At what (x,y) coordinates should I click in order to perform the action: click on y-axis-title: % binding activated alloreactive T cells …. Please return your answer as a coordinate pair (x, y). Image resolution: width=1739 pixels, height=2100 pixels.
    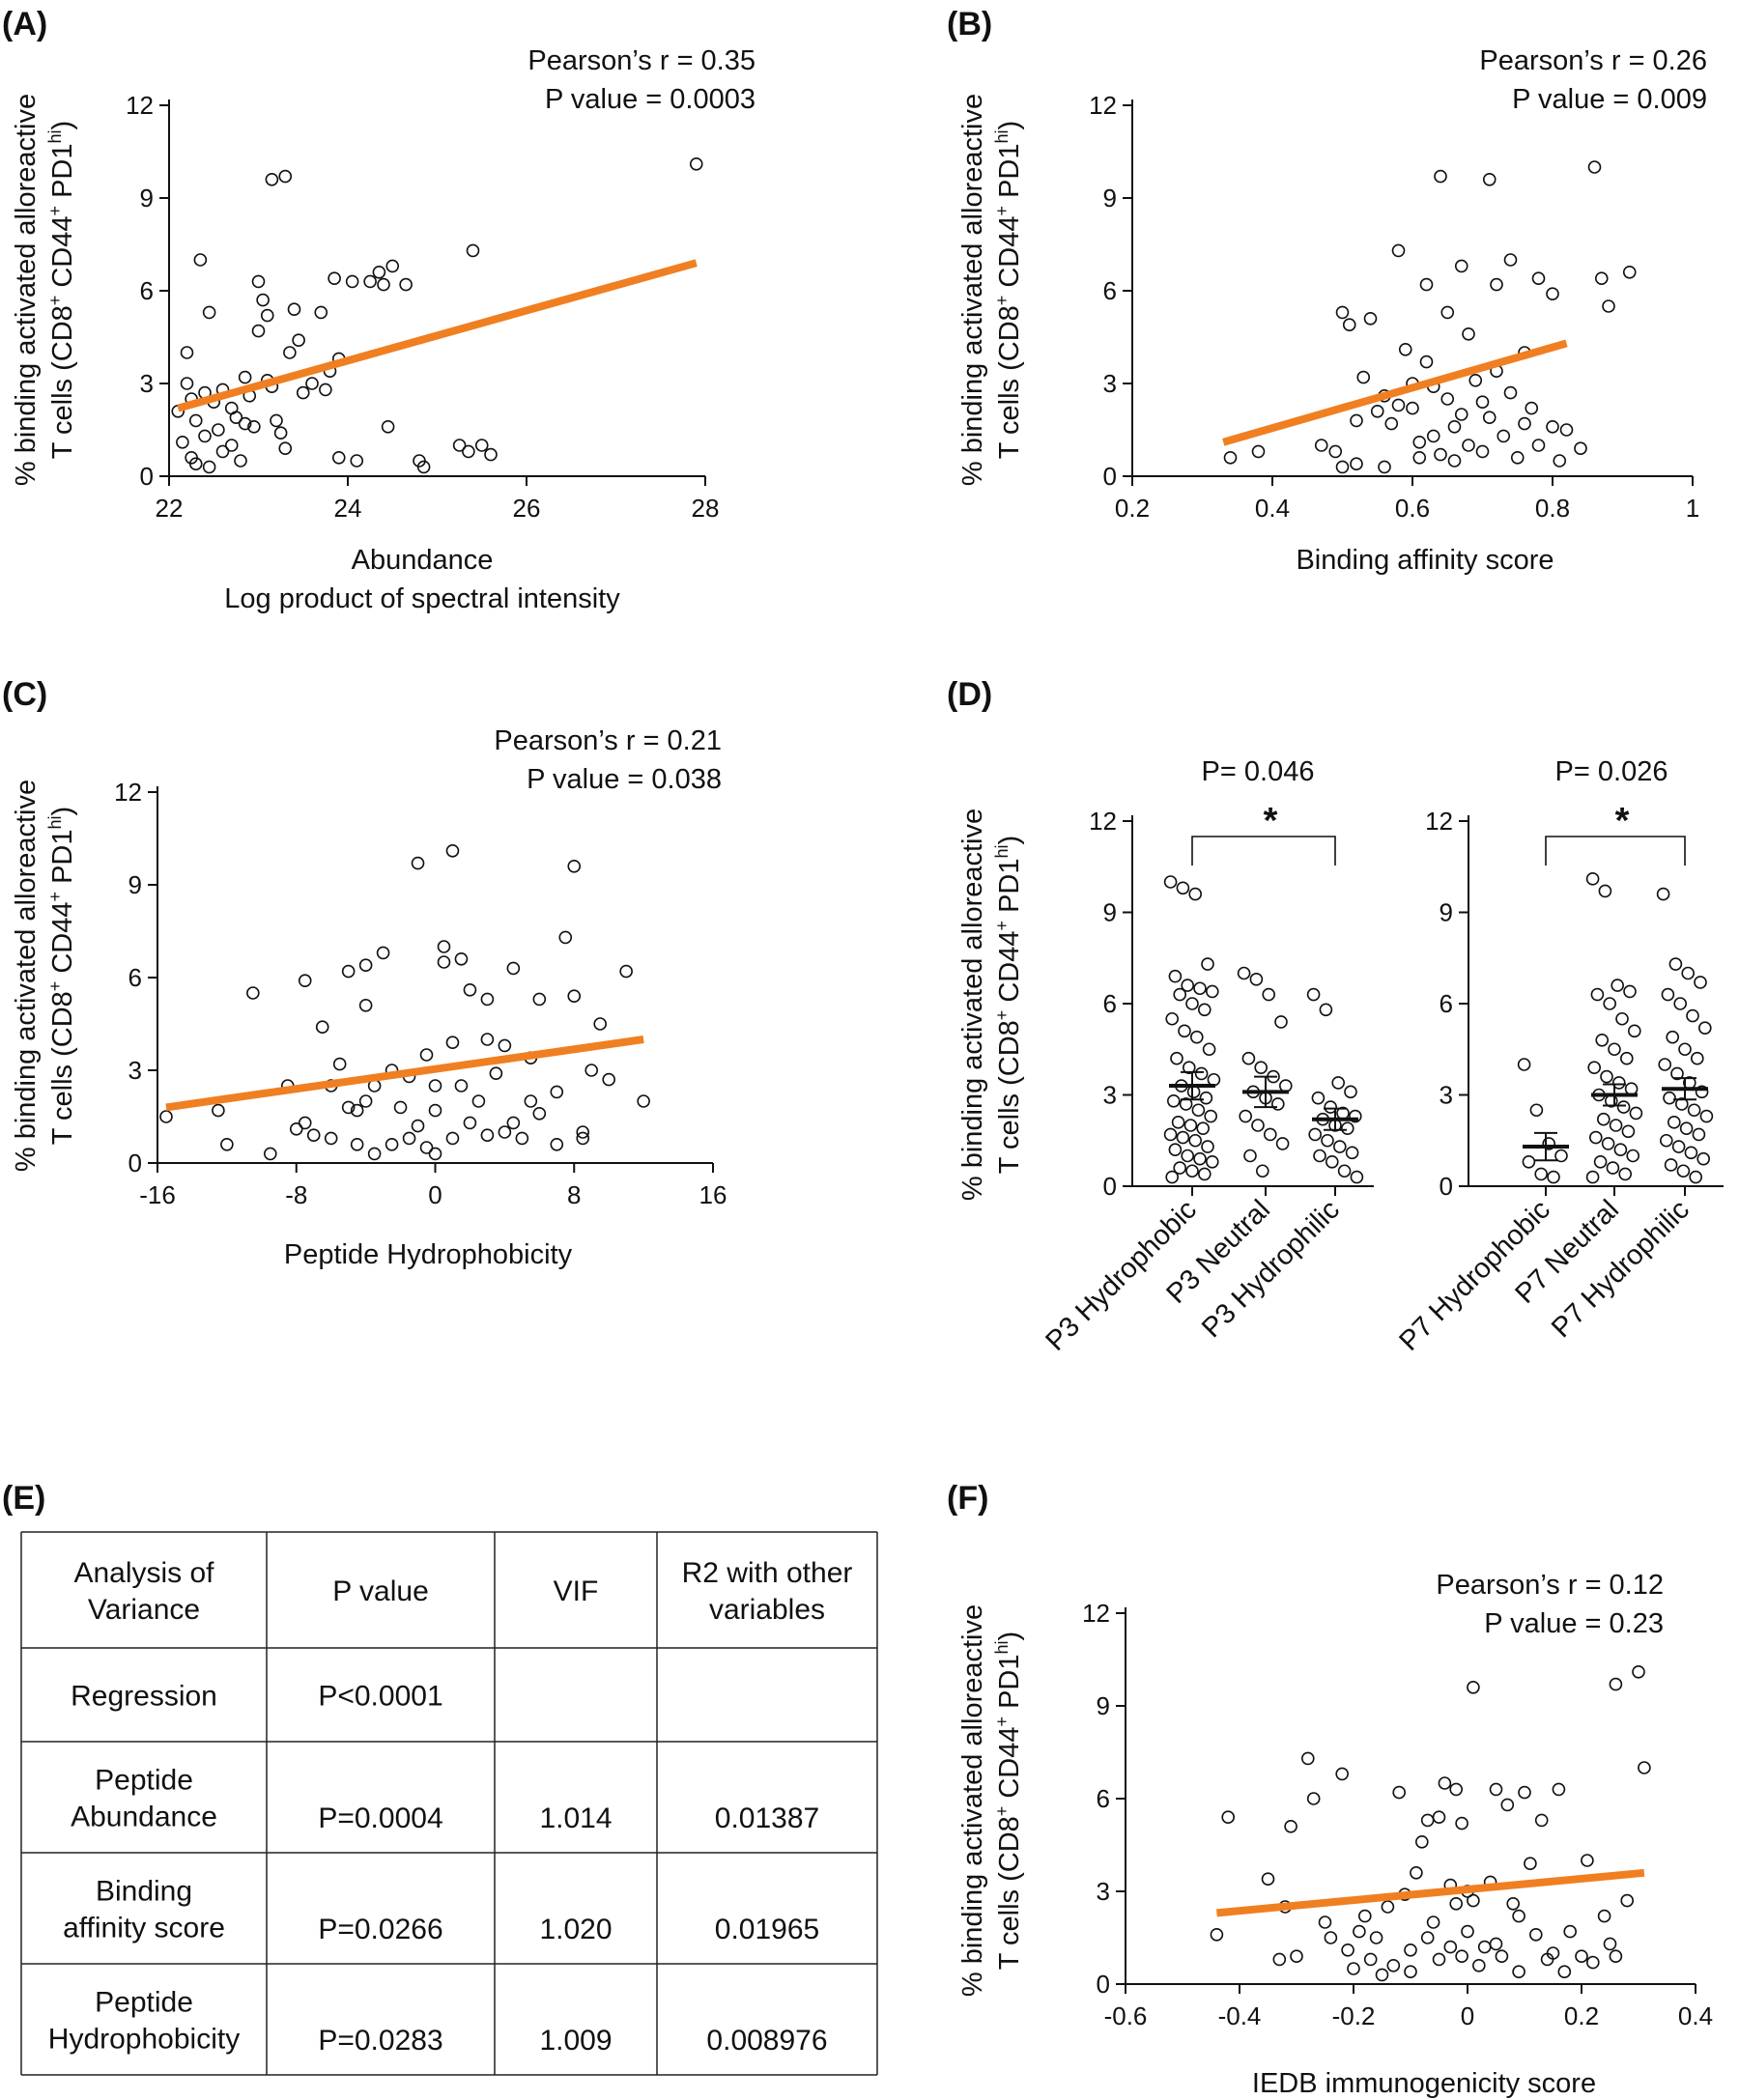
    Looking at the image, I should click on (991, 1800).